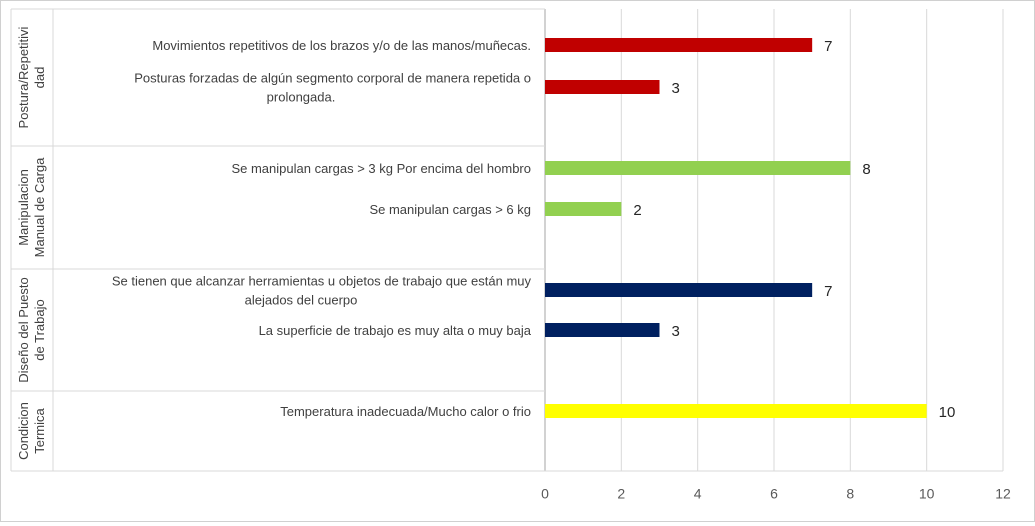  Describe the element at coordinates (39, 329) in the screenshot. I see `category-group-label-line: de Trabajo` at that location.